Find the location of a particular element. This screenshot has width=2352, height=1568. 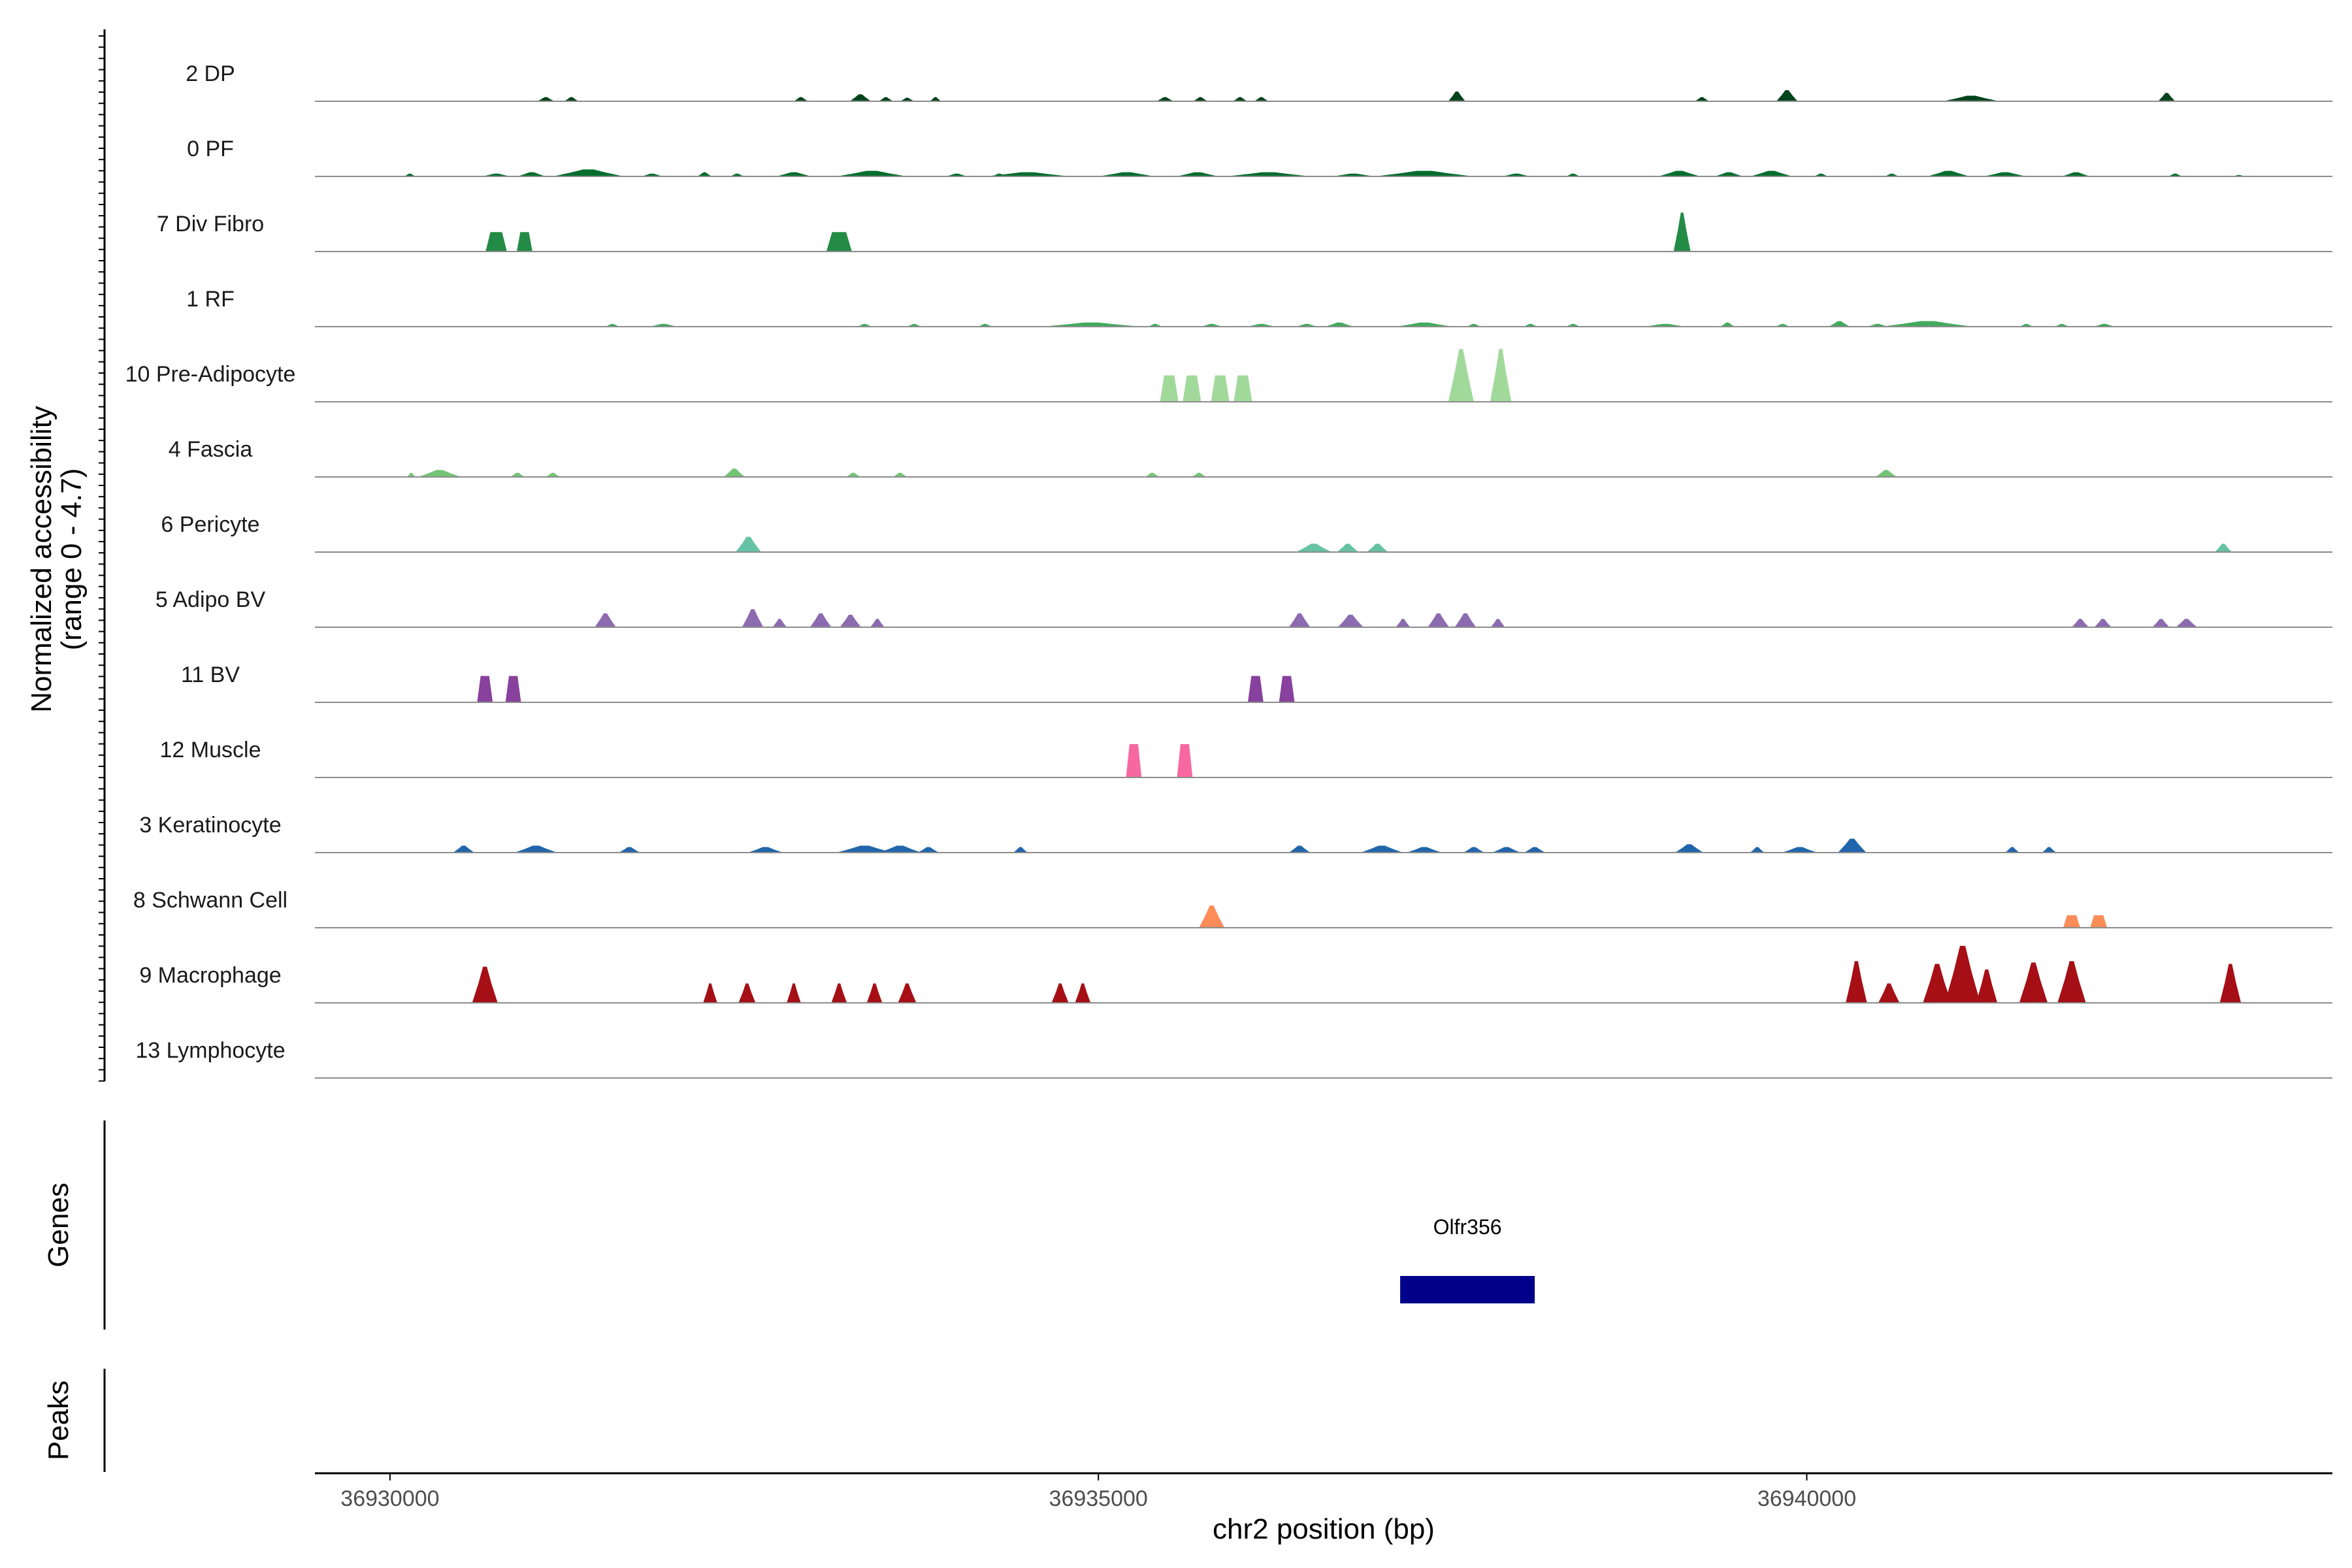

track-11-bv: 11 BV is located at coordinates (1256, 682).